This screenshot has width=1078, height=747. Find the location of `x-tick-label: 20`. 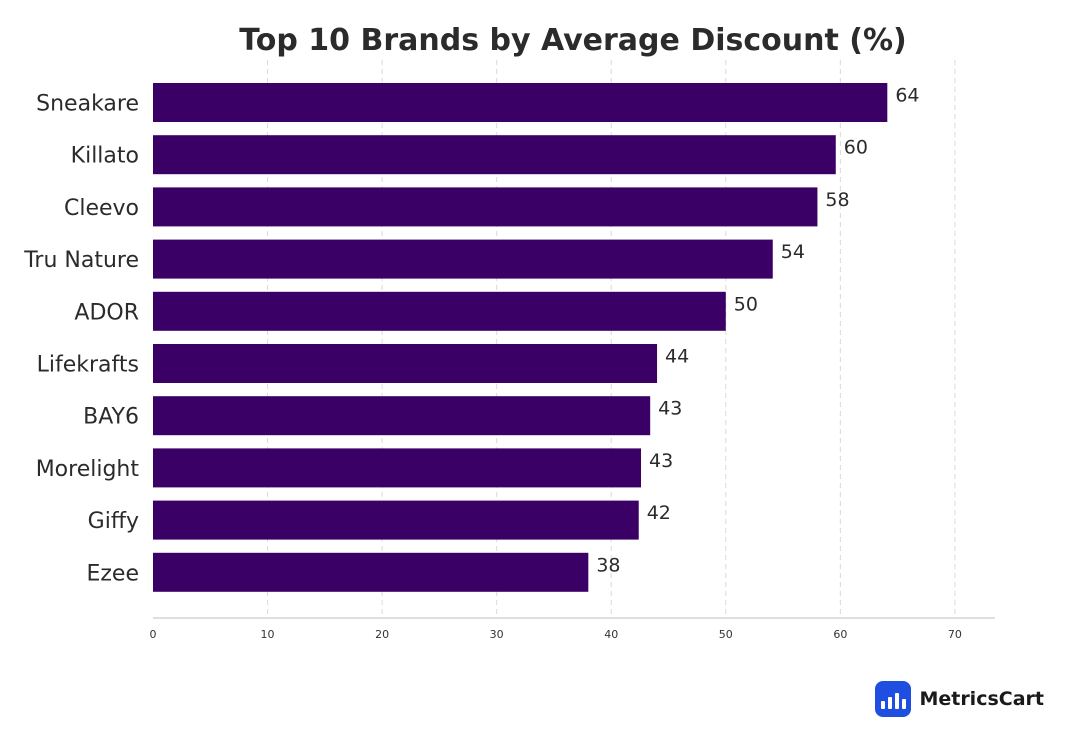

x-tick-label: 20 is located at coordinates (382, 634).